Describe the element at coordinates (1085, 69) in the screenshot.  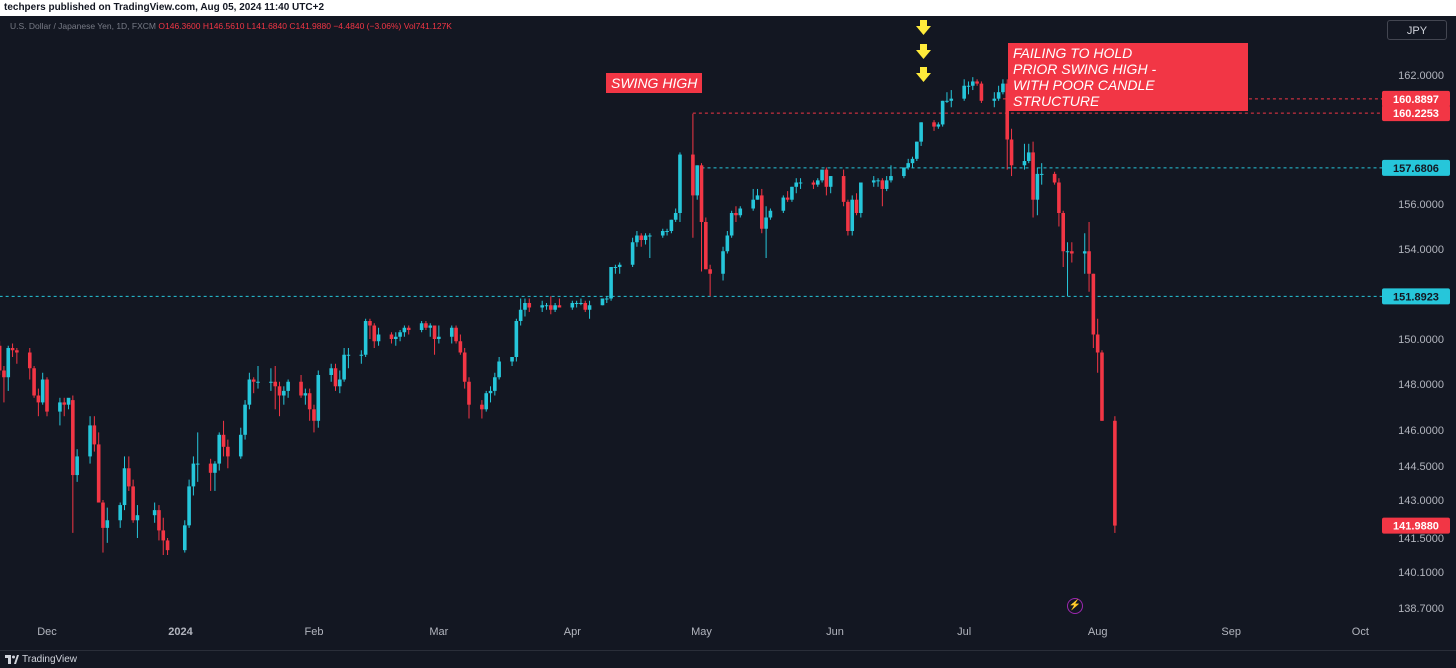
I see `failing-line-2: PRIOR SWING HIGH -` at that location.